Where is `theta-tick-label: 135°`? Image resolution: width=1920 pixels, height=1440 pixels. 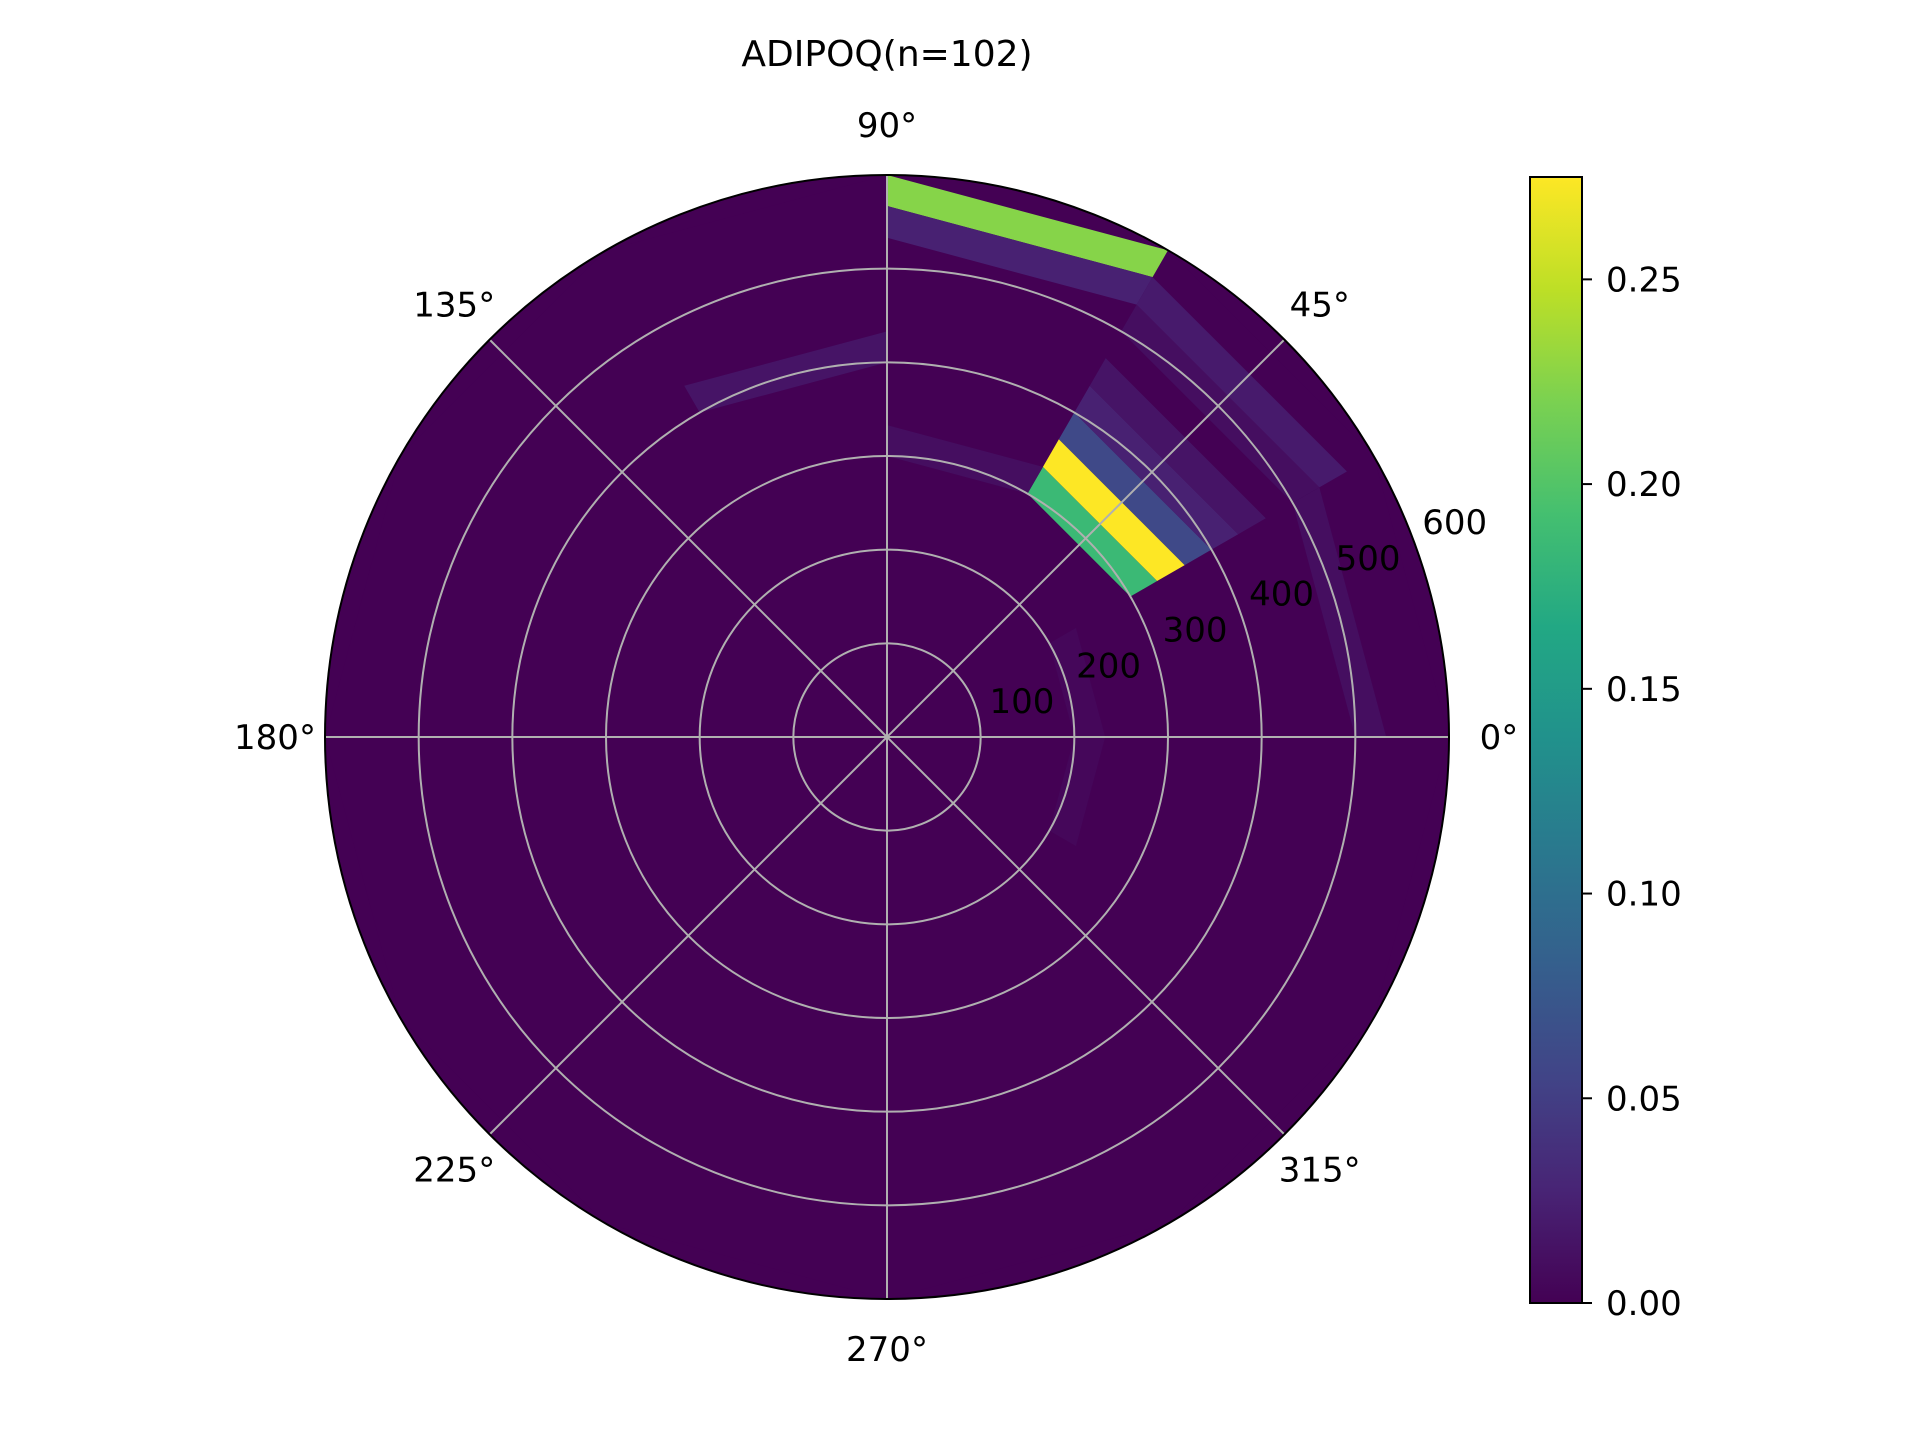
theta-tick-label: 135° is located at coordinates (454, 305).